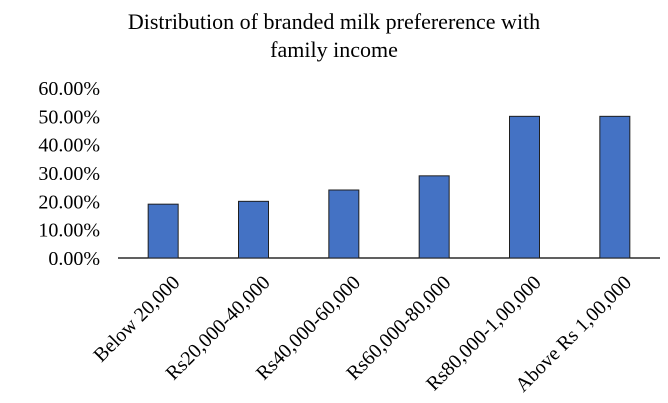  What do you see at coordinates (69, 117) in the screenshot?
I see `y-tick-label: 50.00%` at bounding box center [69, 117].